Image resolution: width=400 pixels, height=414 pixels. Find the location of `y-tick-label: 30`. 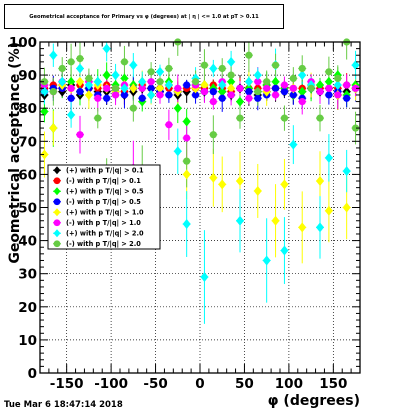

y-tick-label: 30 is located at coordinates (27, 275).